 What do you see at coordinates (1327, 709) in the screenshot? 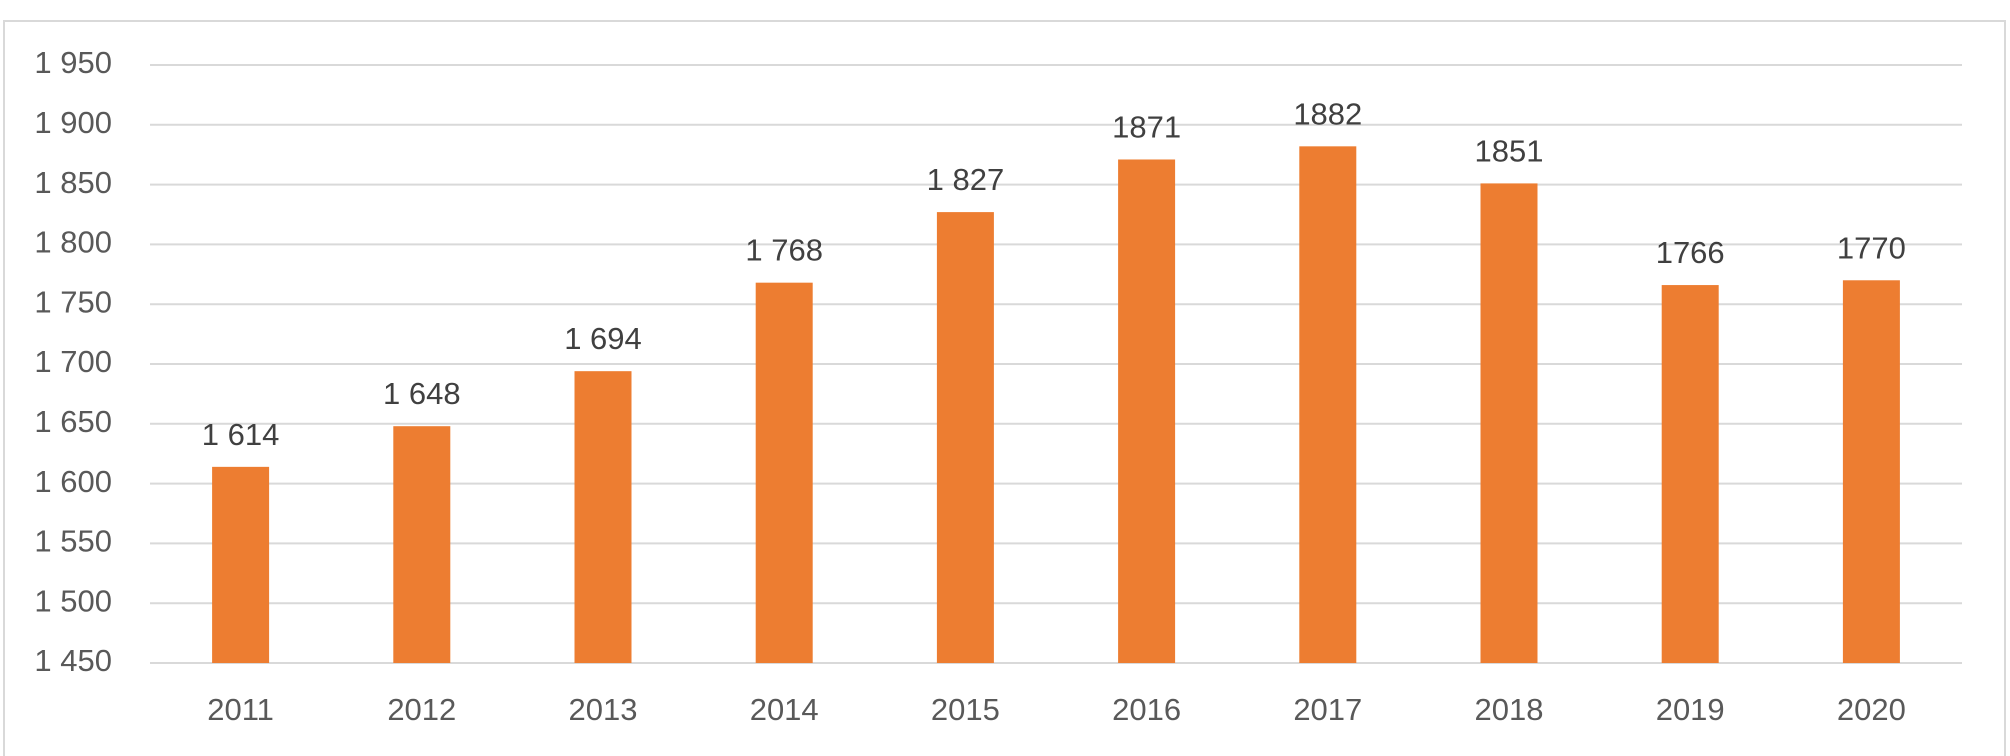
I see `x-tick-label: 2017` at bounding box center [1327, 709].